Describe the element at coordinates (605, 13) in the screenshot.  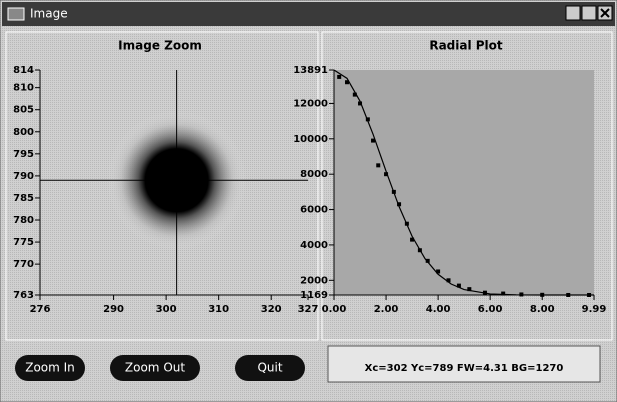
I see `close-icon` at that location.